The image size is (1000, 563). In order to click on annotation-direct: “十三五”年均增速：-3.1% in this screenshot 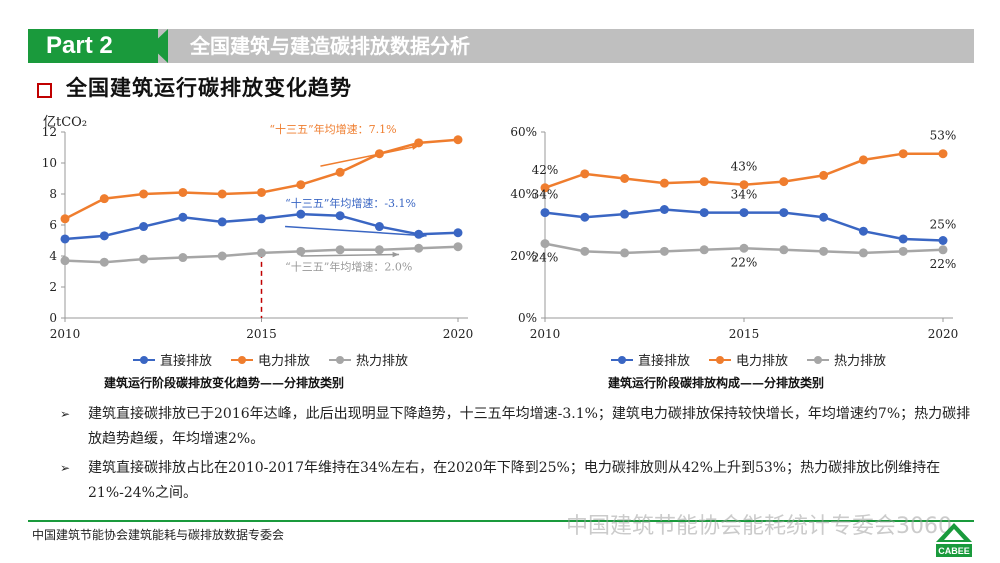, I will do `click(350, 203)`.